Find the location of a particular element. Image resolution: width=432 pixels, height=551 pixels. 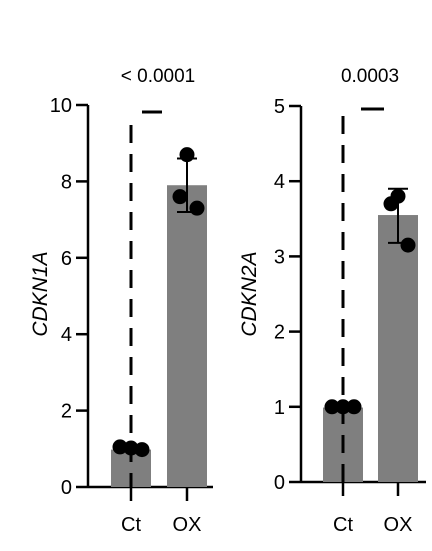

marks-cdkn1a is located at coordinates (158, 298).